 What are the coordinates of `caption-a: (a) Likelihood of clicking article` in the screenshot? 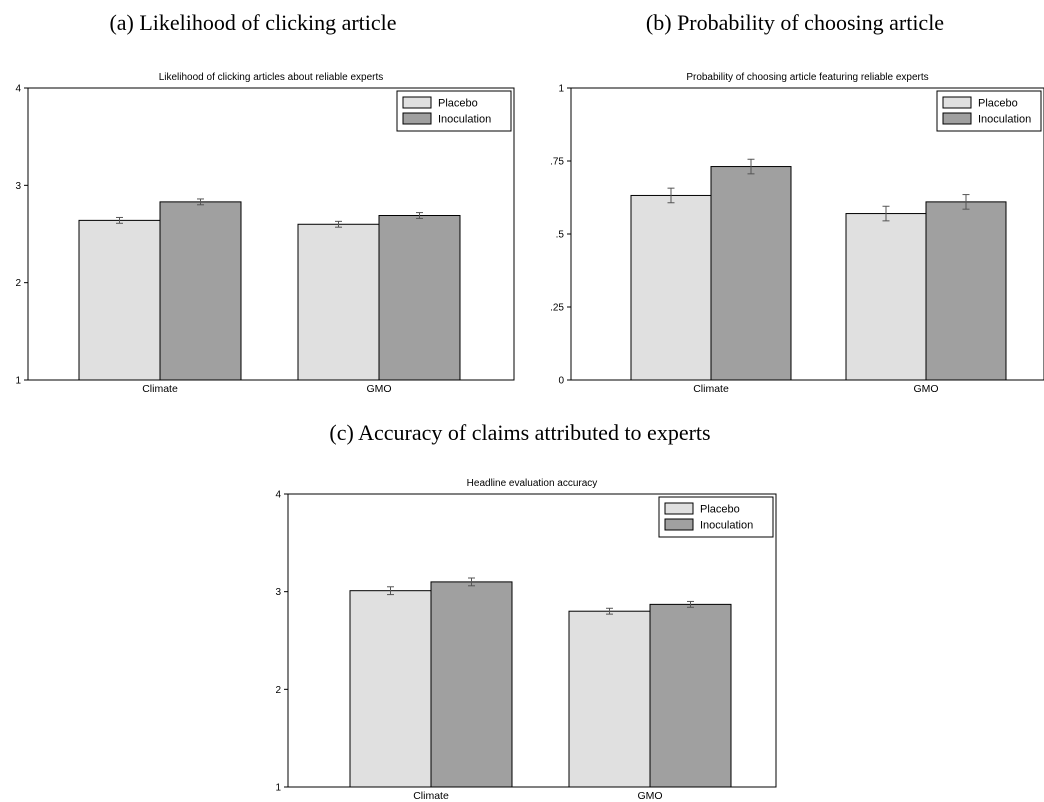 It's located at (252, 22).